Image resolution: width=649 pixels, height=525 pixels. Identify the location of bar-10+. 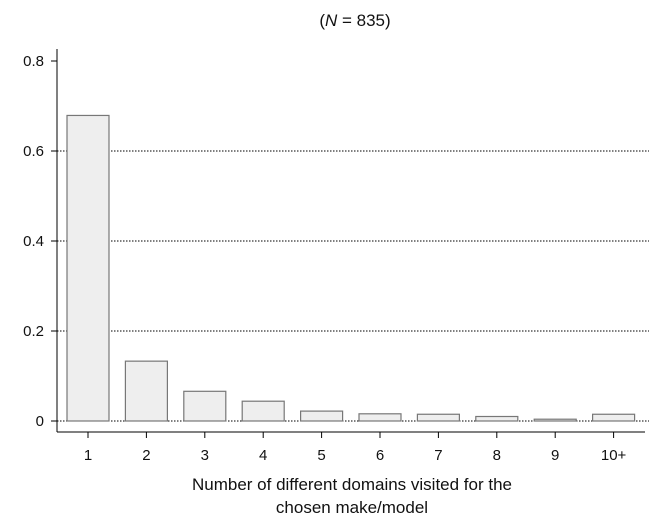
(613, 417).